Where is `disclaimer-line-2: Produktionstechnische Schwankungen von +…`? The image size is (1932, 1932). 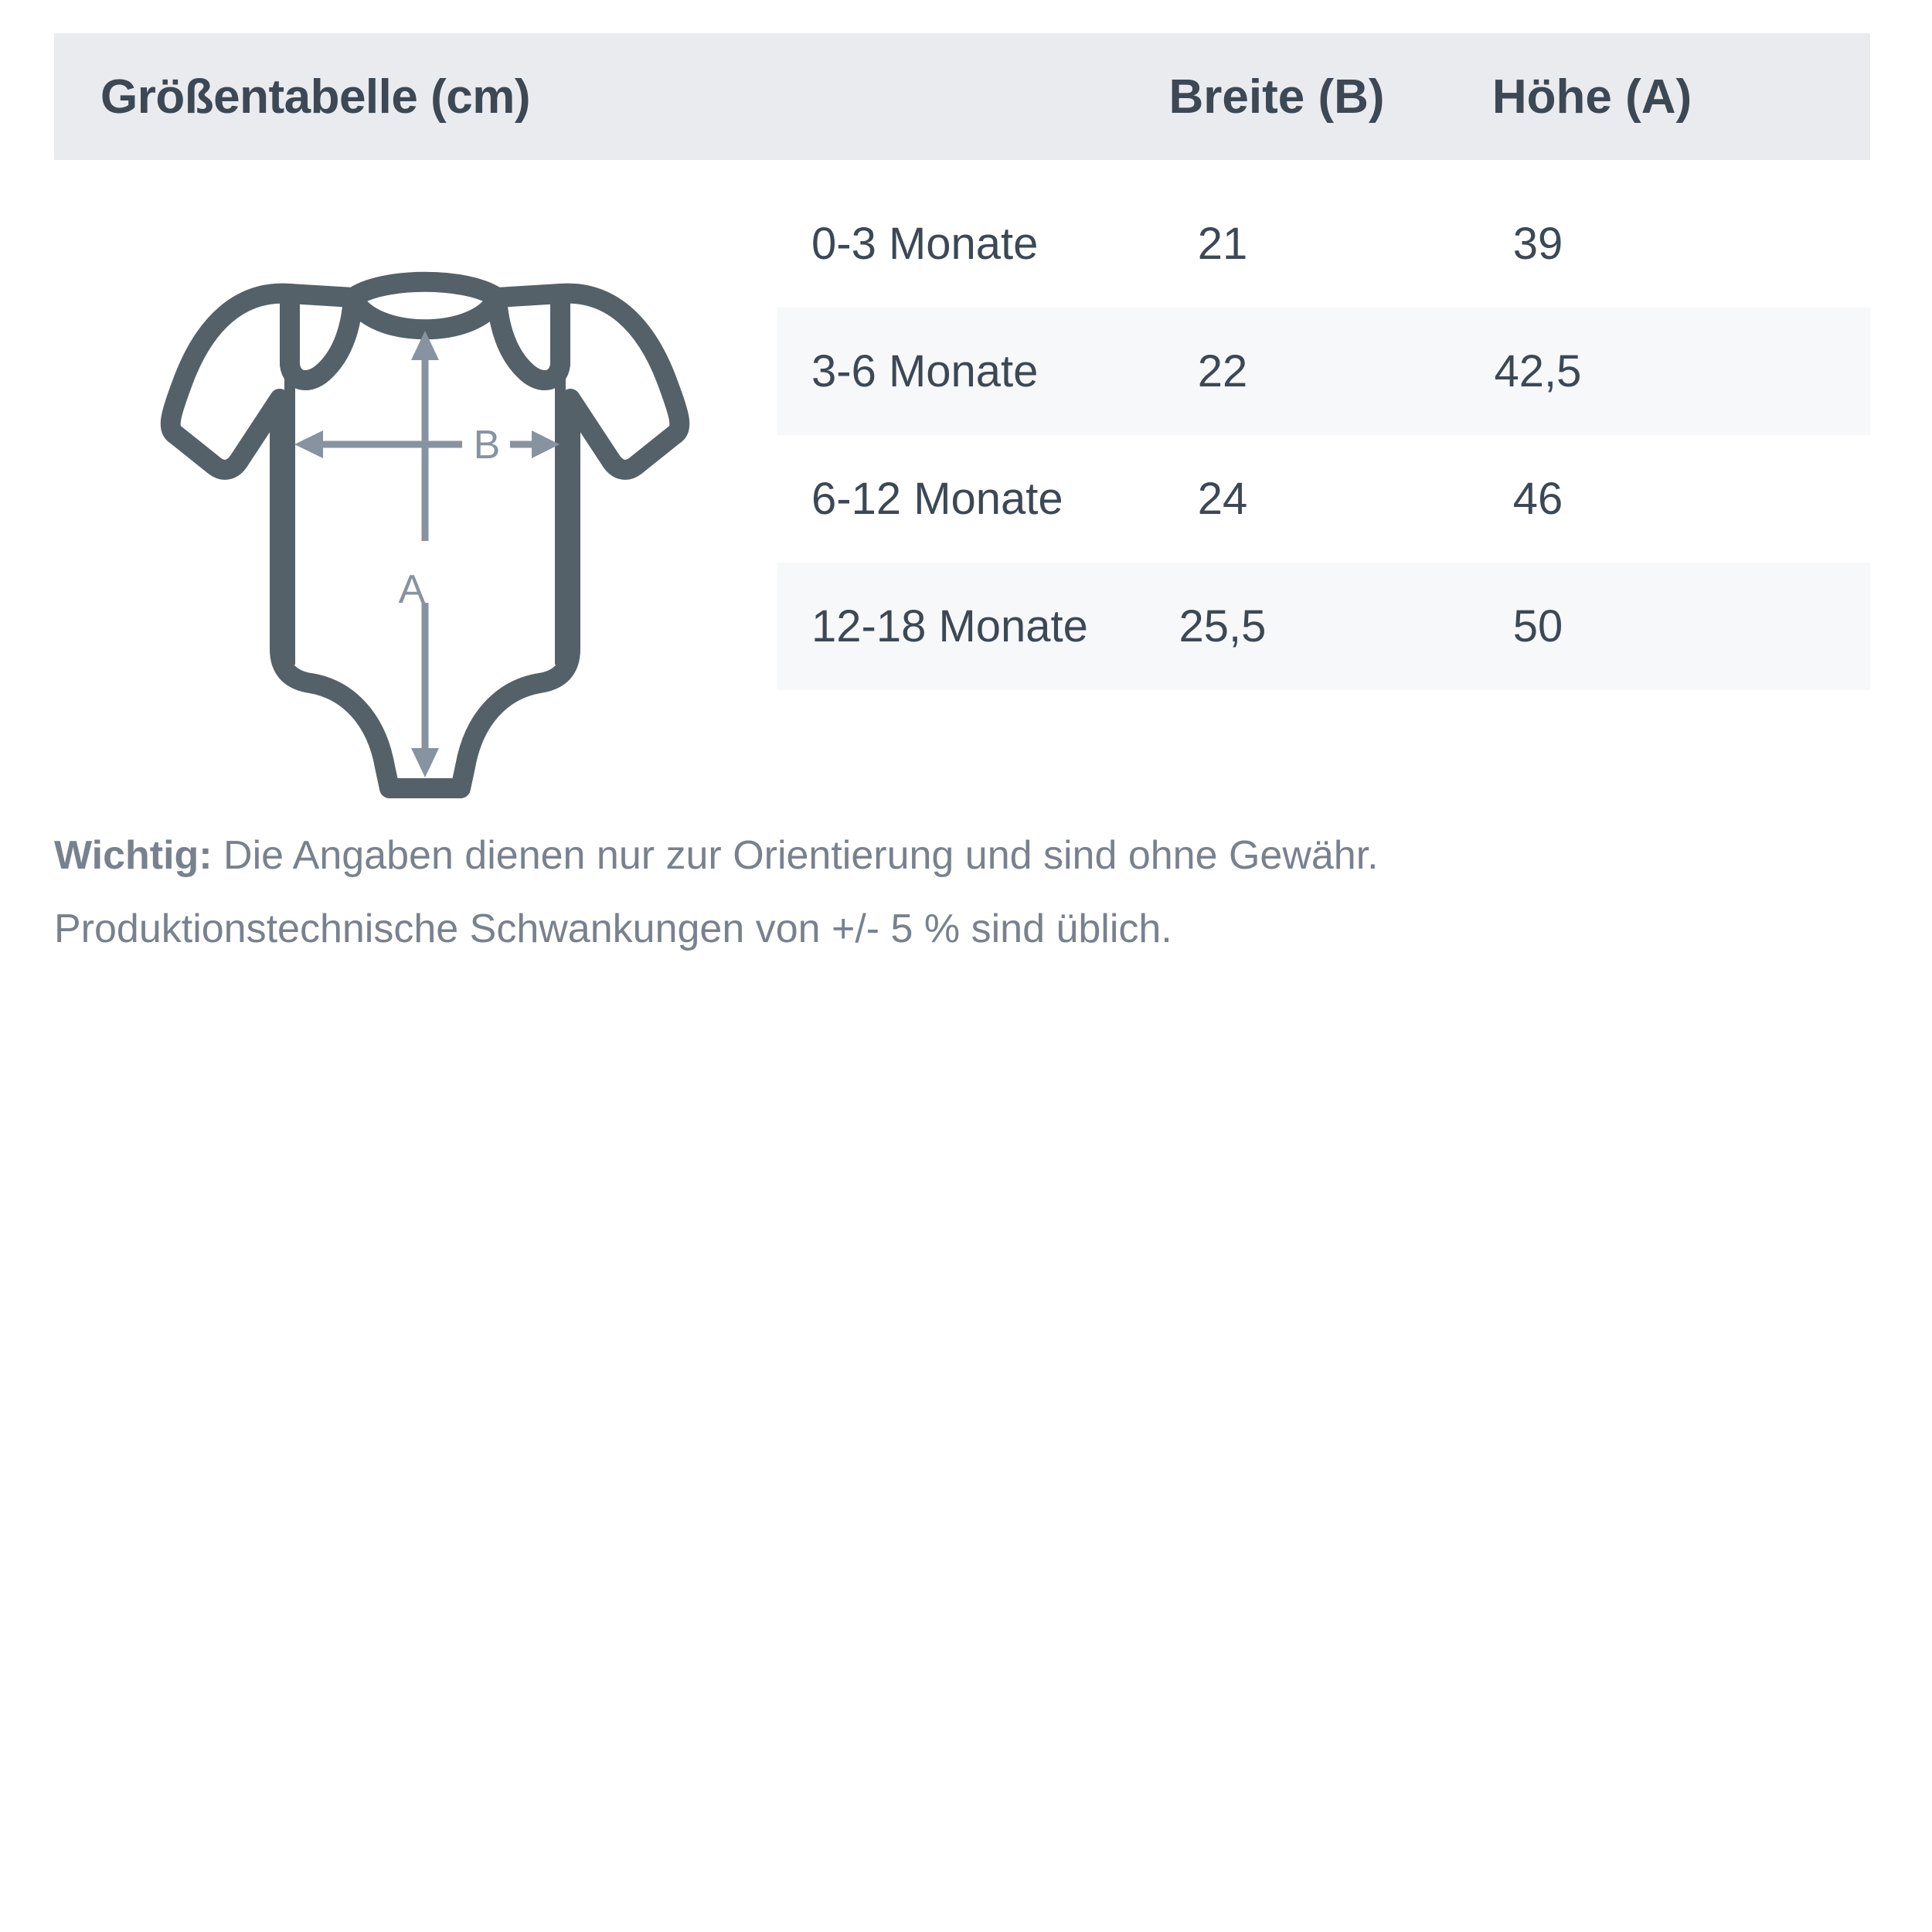
disclaimer-line-2: Produktionstechnische Schwankungen von +… is located at coordinates (613, 928).